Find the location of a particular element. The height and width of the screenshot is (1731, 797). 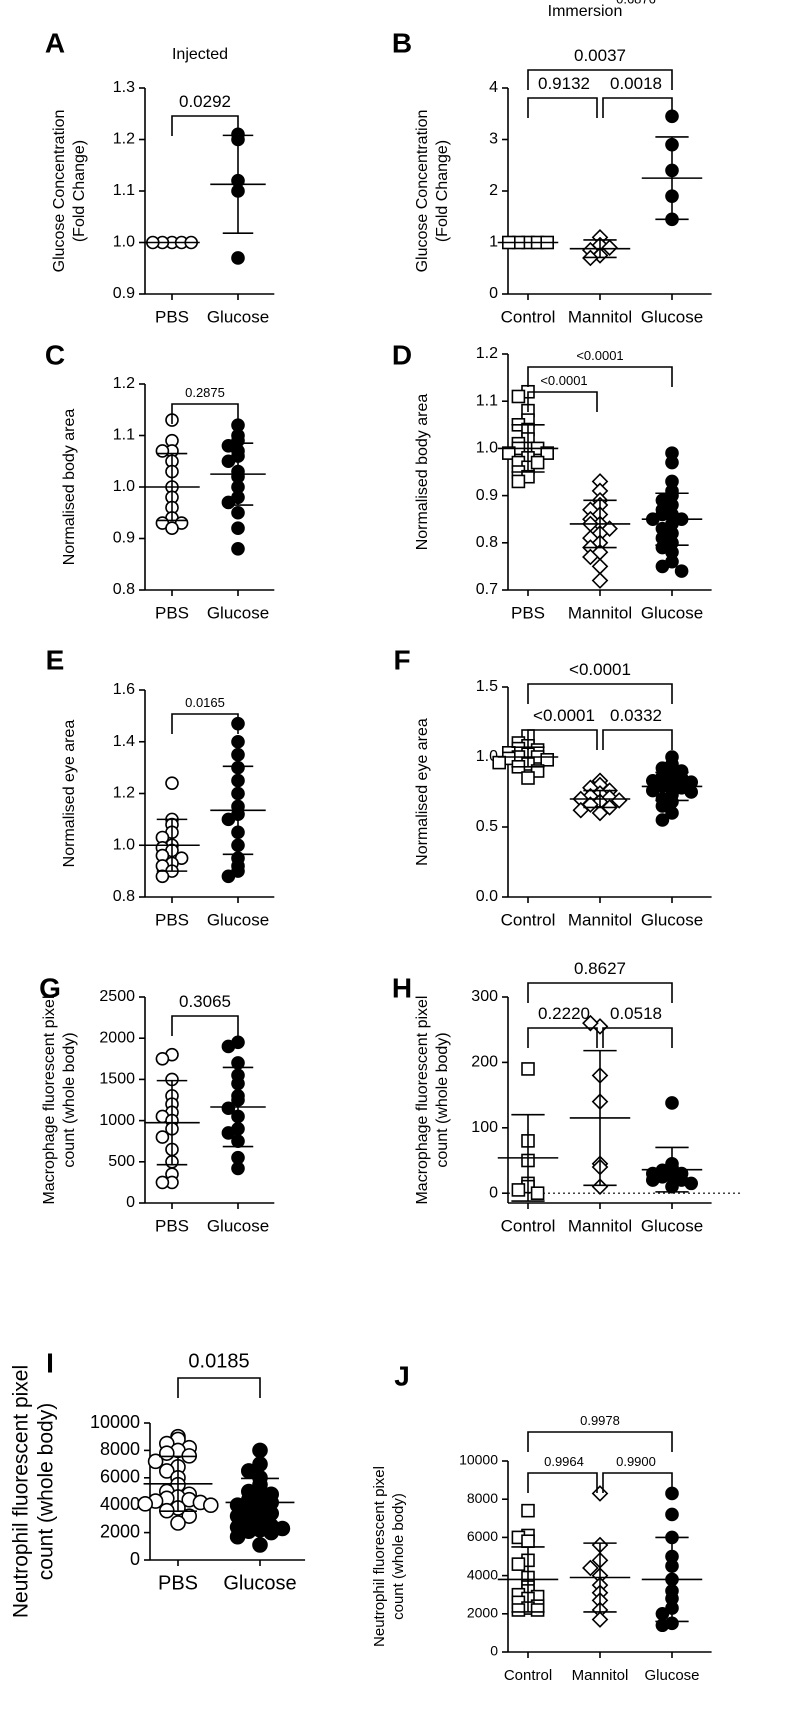

y-tick-label: 8000 is located at coordinates (482, 1498).